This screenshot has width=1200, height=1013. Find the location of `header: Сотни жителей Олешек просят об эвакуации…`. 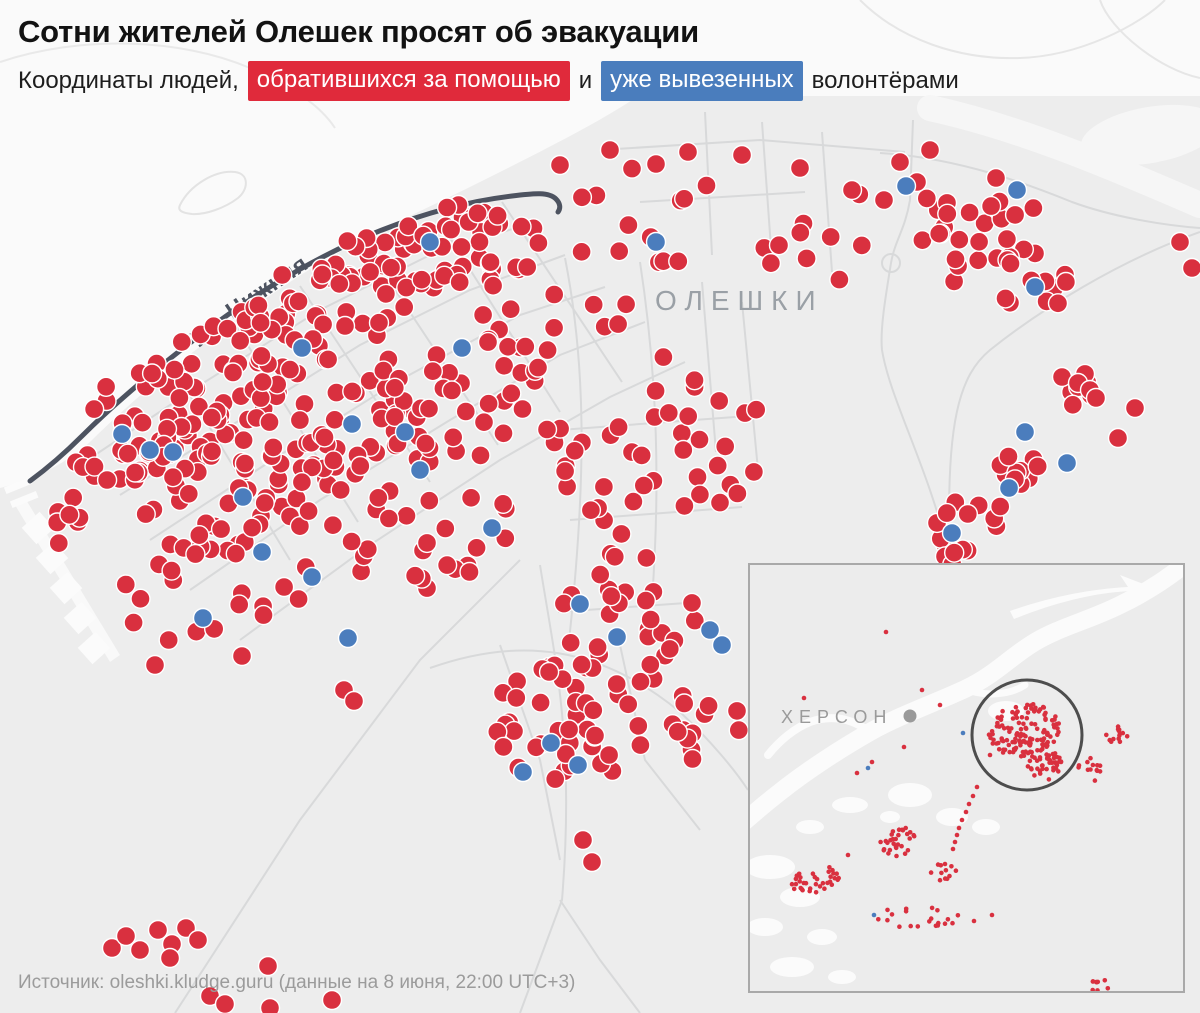

header: Сотни жителей Олешек просят об эвакуации… is located at coordinates (488, 57).